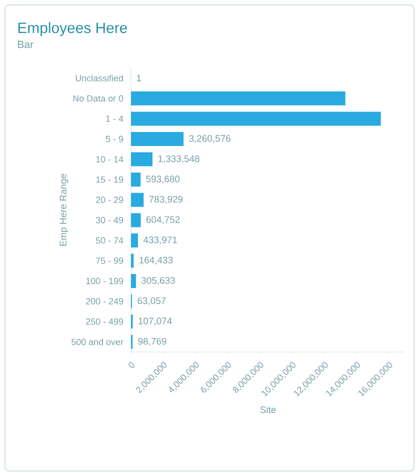 Image resolution: width=419 pixels, height=473 pixels. Describe the element at coordinates (105, 281) in the screenshot. I see `y-tick-label: 100 - 199` at that location.